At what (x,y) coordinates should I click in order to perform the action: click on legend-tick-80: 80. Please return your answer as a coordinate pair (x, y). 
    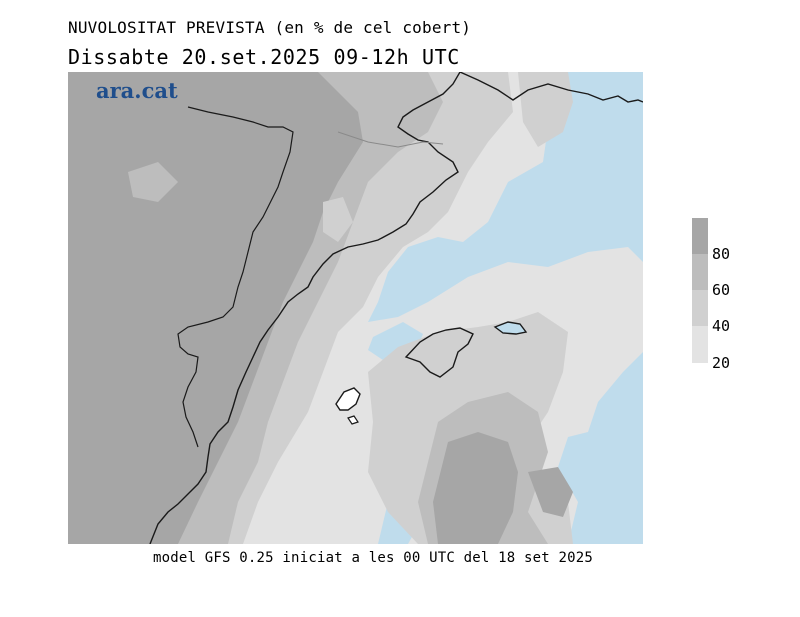
    Looking at the image, I should click on (721, 254).